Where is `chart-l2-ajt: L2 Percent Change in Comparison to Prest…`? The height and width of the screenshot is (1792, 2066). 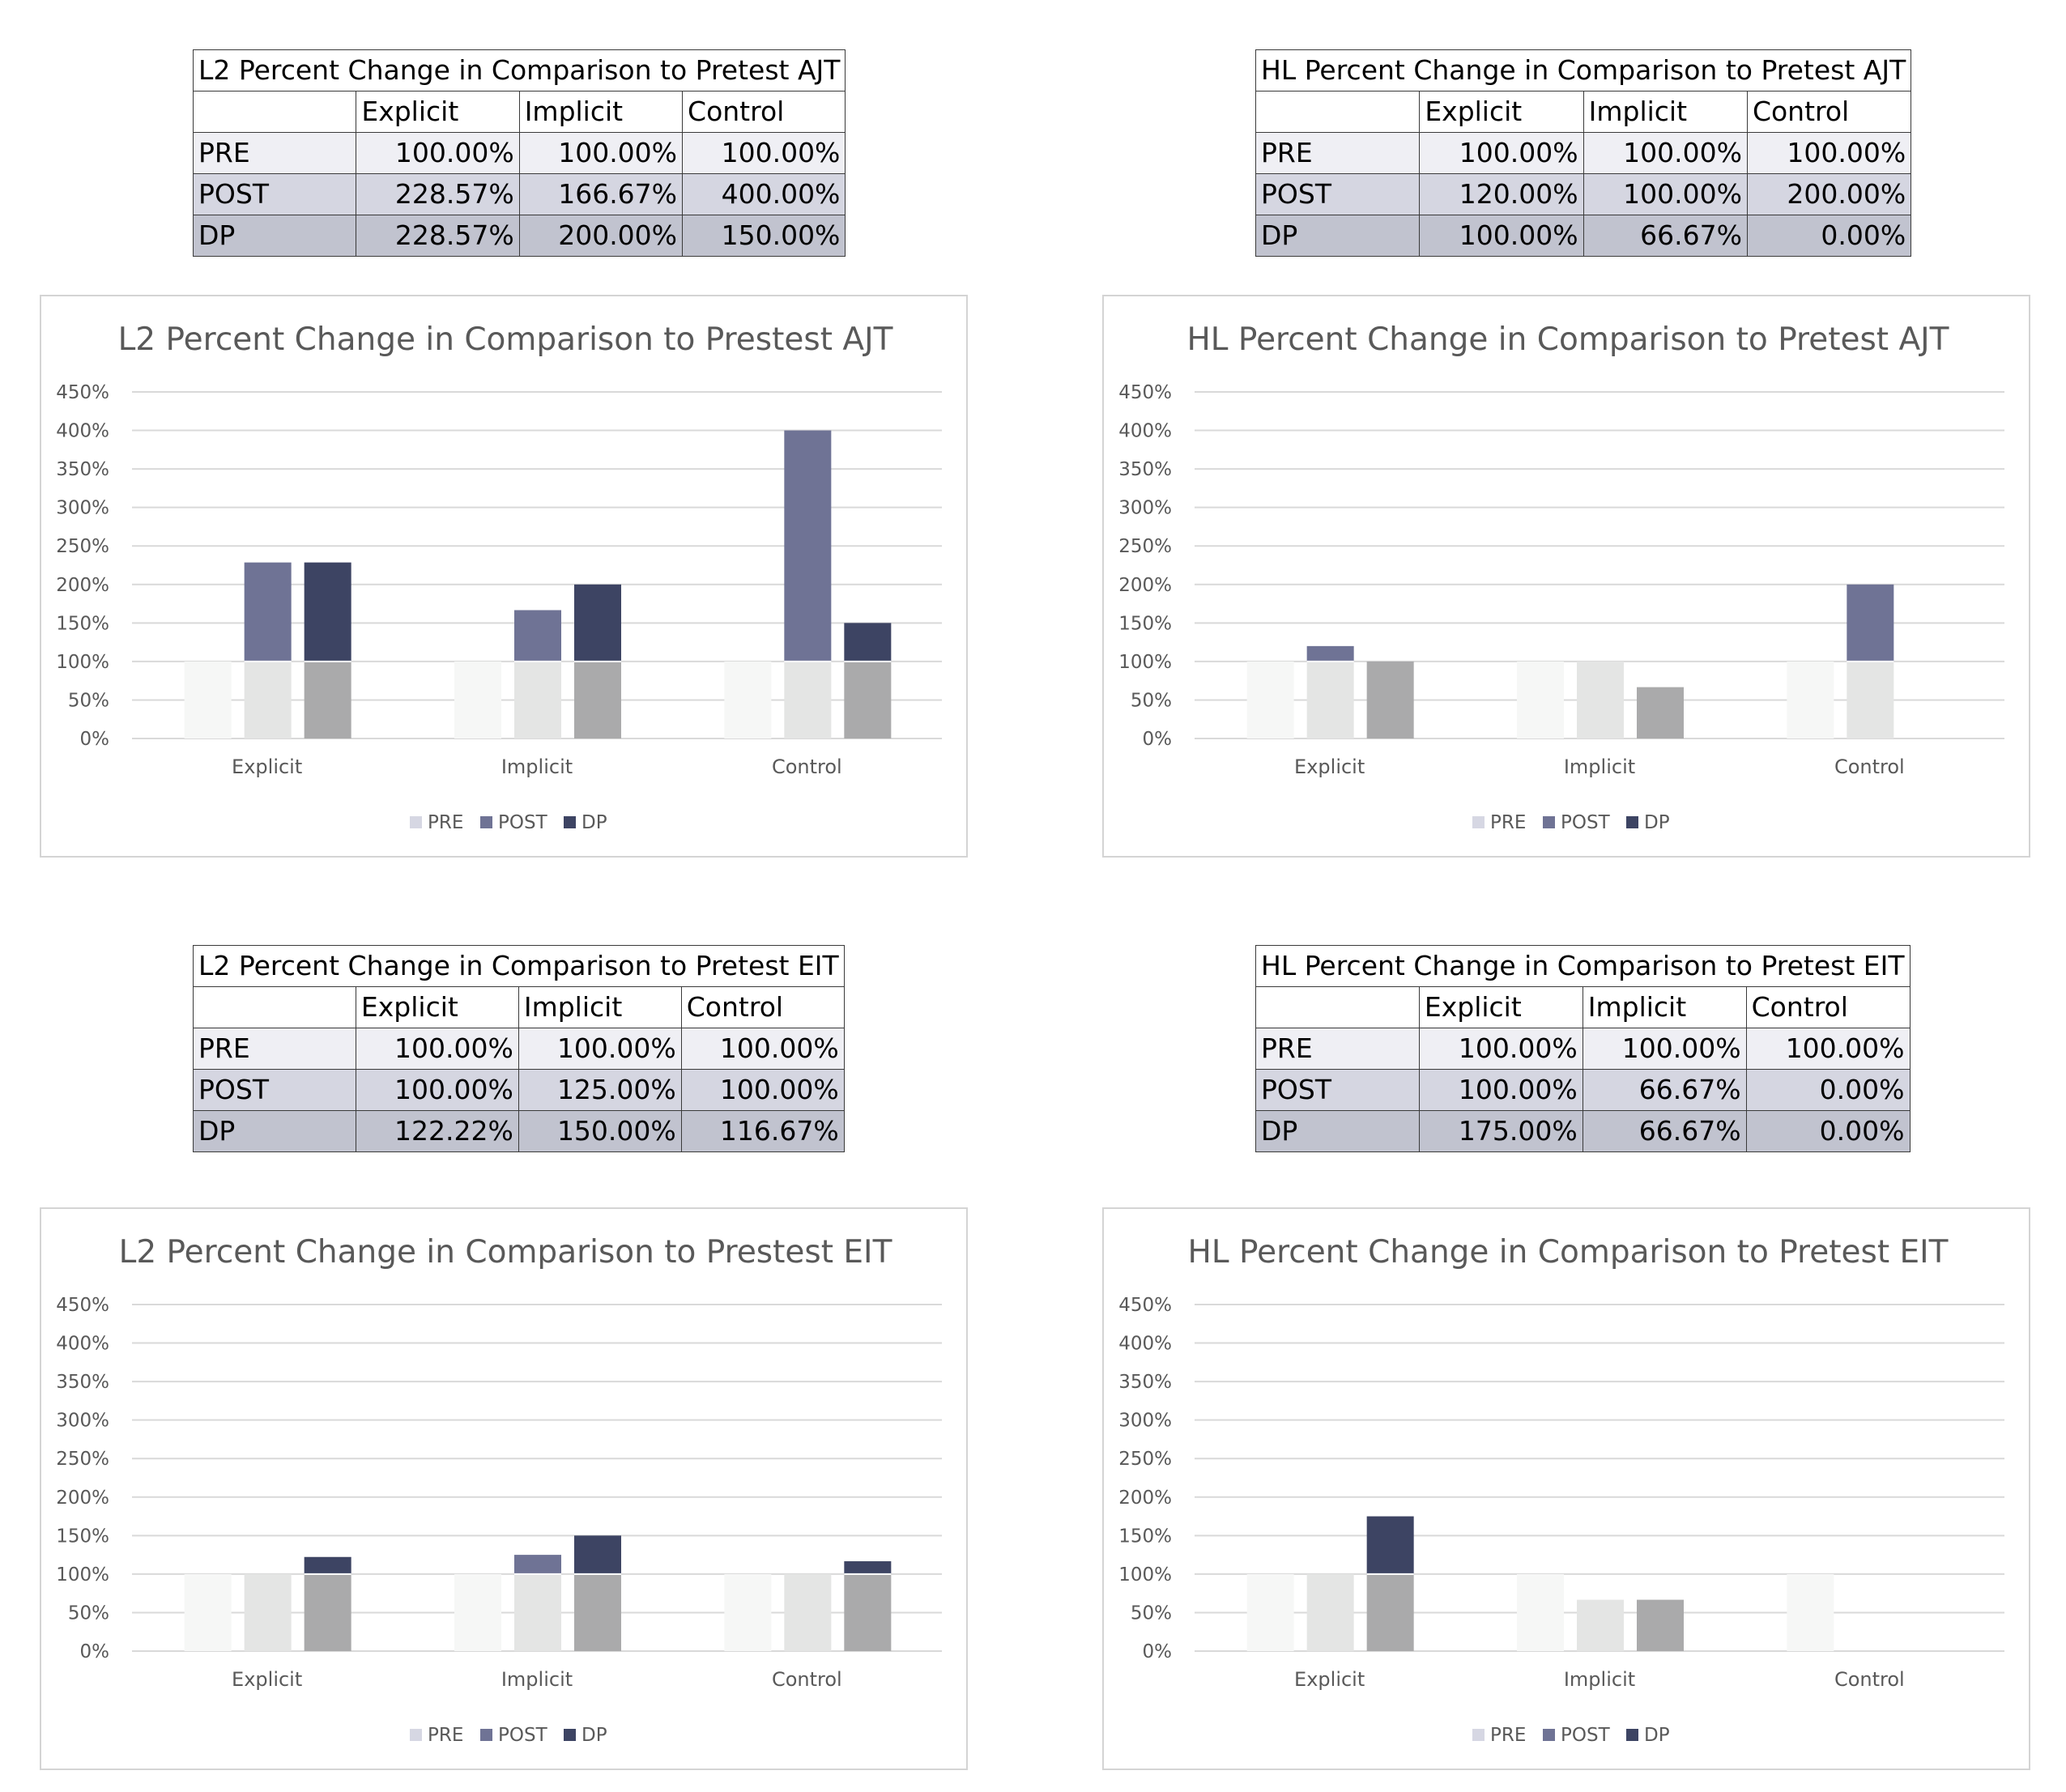 chart-l2-ajt: L2 Percent Change in Comparison to Prest… is located at coordinates (504, 577).